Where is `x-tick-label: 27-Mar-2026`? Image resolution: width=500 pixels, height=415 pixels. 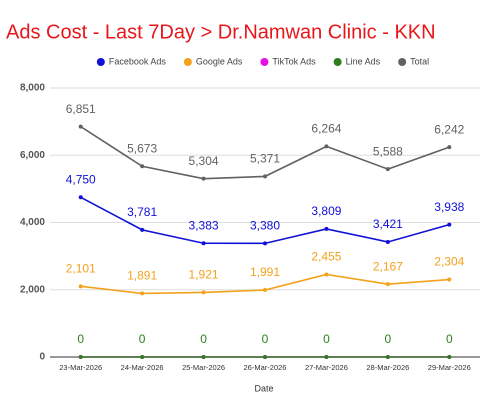
x-tick-label: 27-Mar-2026 is located at coordinates (326, 367).